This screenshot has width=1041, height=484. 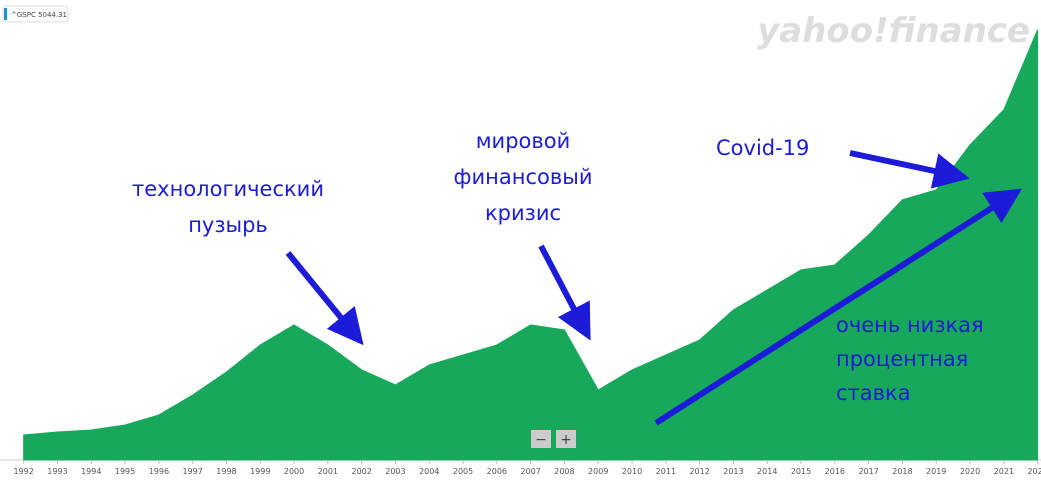 I want to click on x-tick-label: 1992, so click(x=23, y=471).